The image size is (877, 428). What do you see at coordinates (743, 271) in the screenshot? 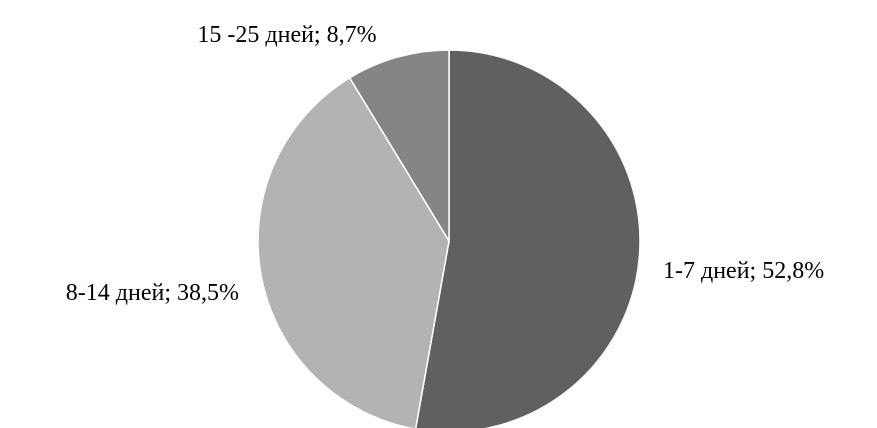
I see `data-label-1-7-days: 1-7 дней; 52,8%` at bounding box center [743, 271].